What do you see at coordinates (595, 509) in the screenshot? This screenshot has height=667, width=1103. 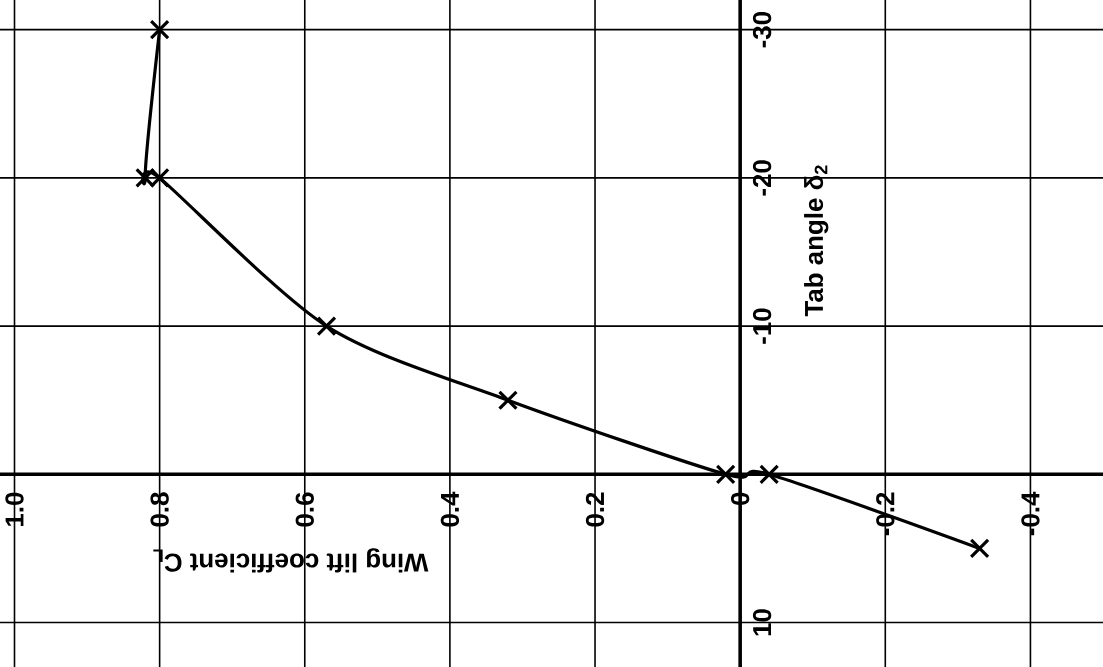 I see `x-tick-label: 0.2` at bounding box center [595, 509].